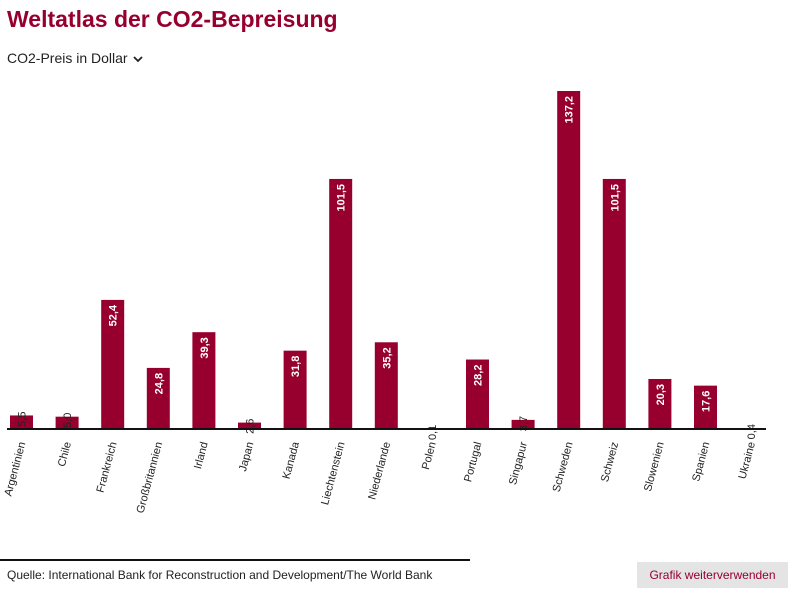  I want to click on value-label: 35,2, so click(387, 357).